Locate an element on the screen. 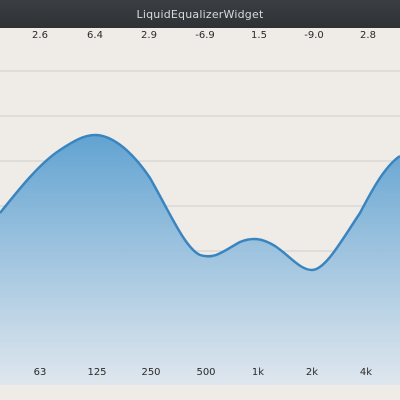  gain-label: 1.5 is located at coordinates (259, 35).